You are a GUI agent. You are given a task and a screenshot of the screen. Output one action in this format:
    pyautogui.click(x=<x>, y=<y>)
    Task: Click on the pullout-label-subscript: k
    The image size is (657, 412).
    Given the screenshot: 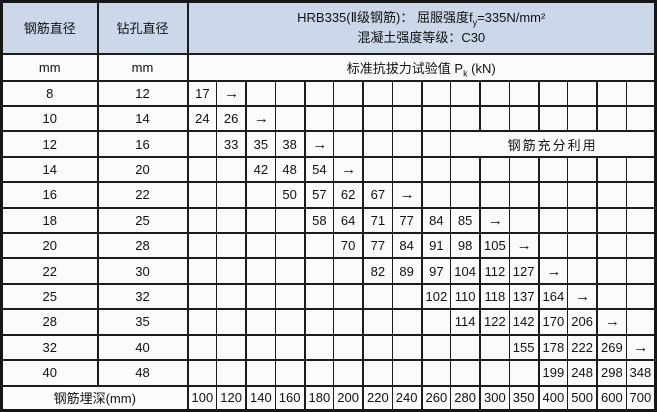 What is the action you would take?
    pyautogui.click(x=465, y=73)
    